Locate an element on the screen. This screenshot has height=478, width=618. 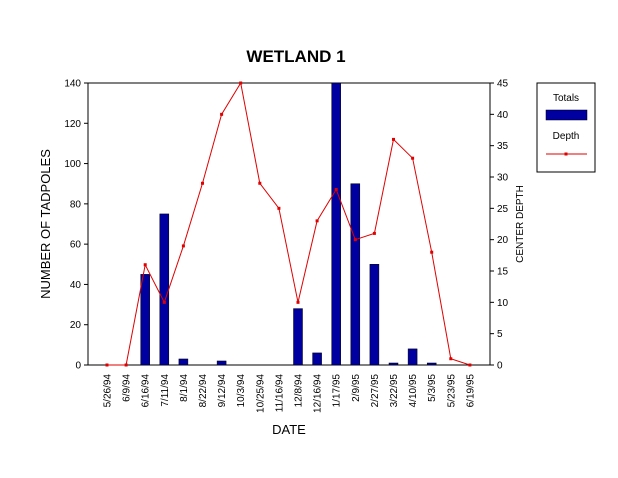
legend: Totals Depth is located at coordinates (566, 127).